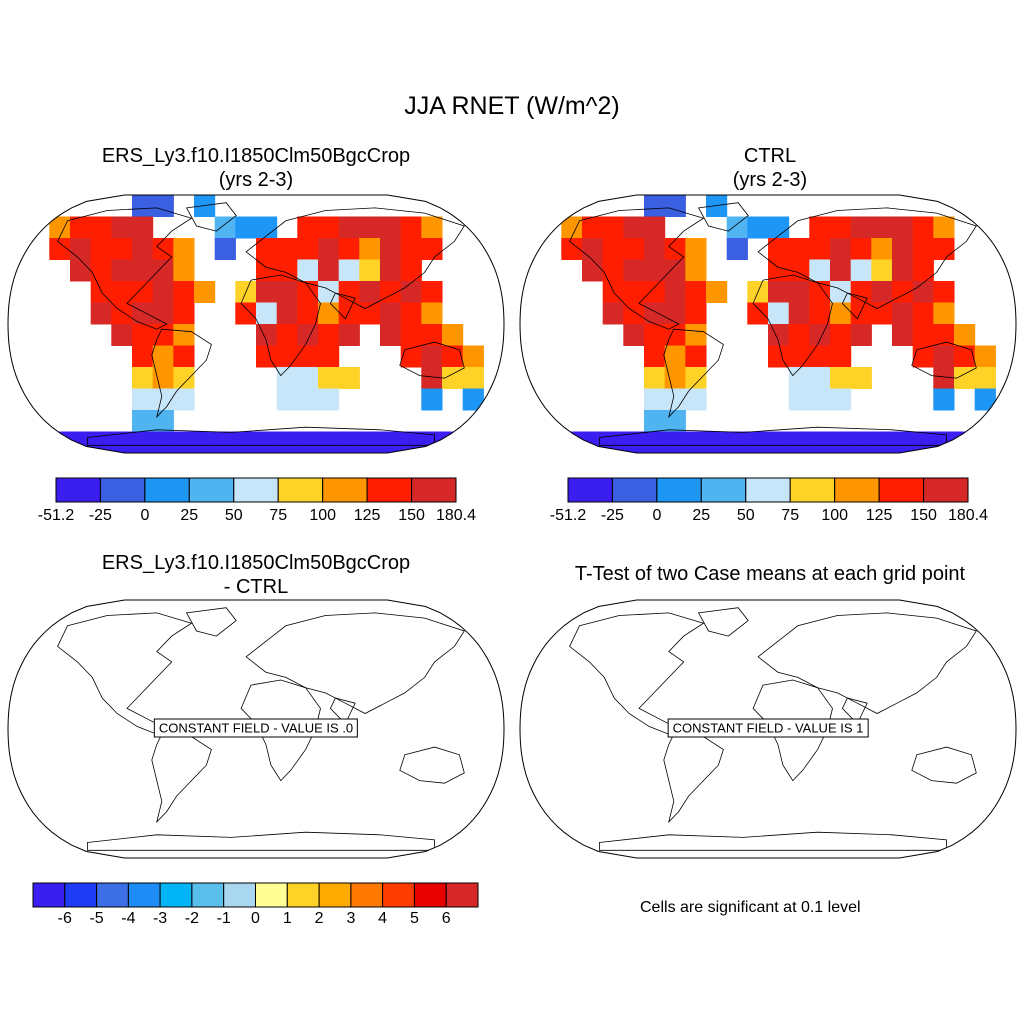 The image size is (1024, 1024). What do you see at coordinates (879, 515) in the screenshot?
I see `colorbar-tick-label: 125` at bounding box center [879, 515].